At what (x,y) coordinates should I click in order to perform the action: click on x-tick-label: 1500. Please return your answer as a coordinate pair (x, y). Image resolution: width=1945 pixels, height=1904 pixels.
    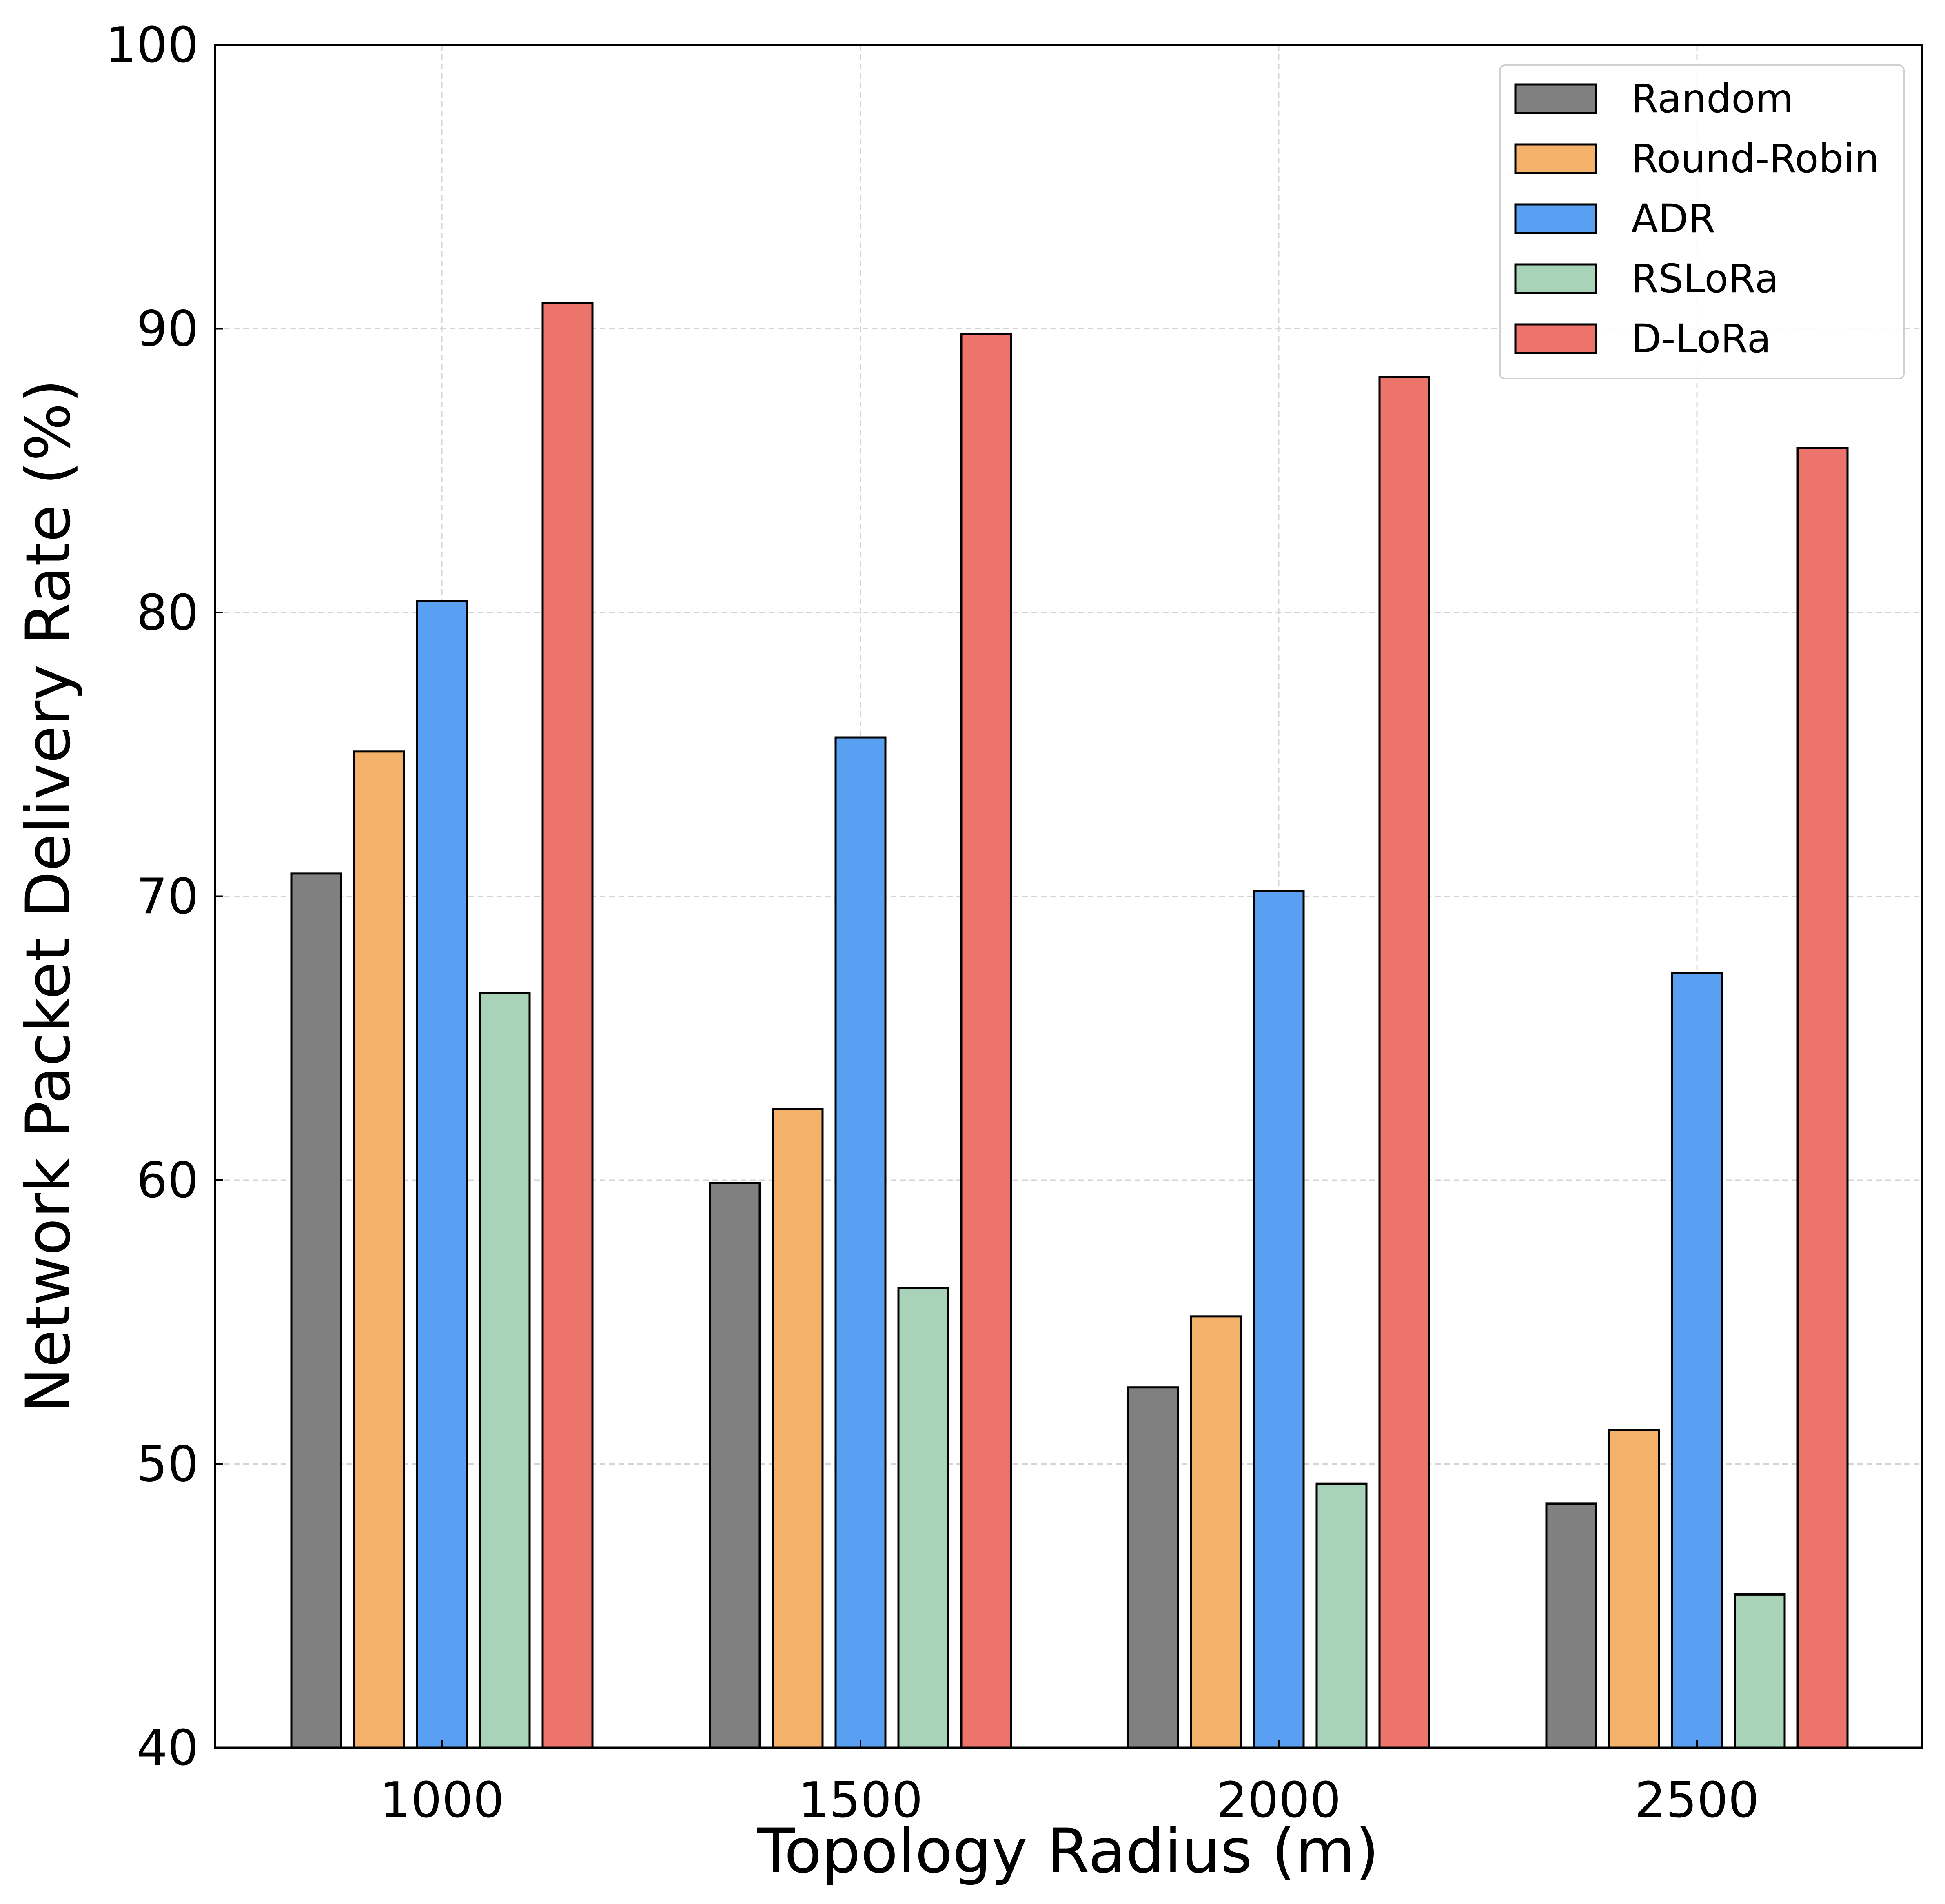
    Looking at the image, I should click on (860, 1800).